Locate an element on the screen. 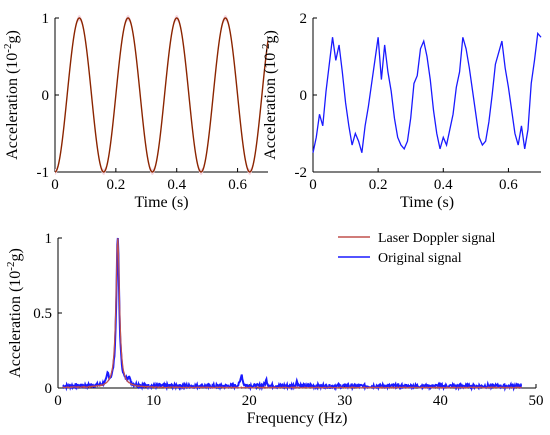 The width and height of the screenshot is (550, 435). y-tick-label: 0.5 is located at coordinates (42, 314).